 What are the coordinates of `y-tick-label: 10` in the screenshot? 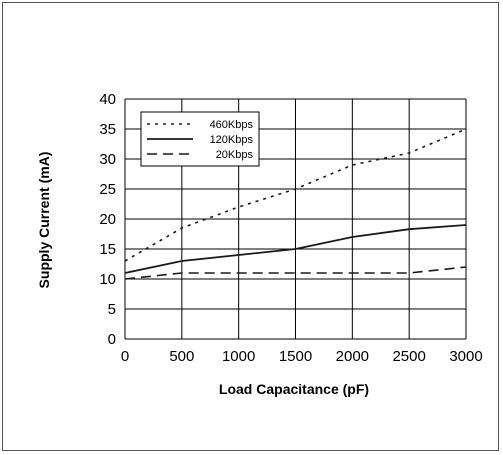 It's located at (107, 279).